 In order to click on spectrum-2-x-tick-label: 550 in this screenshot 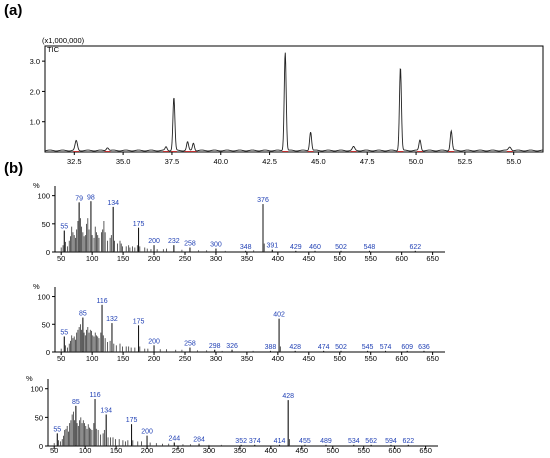, I will do `click(370, 358)`.